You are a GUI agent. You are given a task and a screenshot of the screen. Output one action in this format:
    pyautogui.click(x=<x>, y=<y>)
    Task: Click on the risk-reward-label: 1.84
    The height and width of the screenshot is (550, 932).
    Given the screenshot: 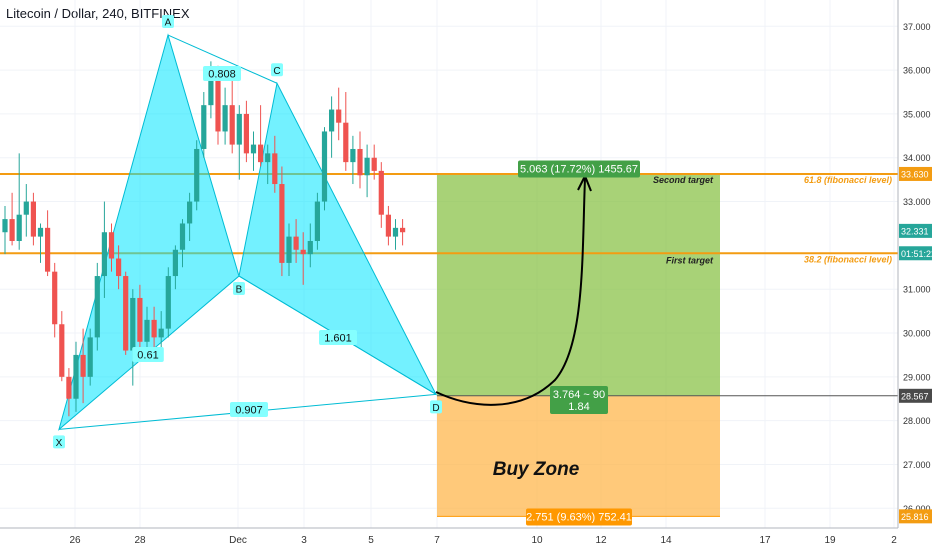 What is the action you would take?
    pyautogui.click(x=578, y=407)
    